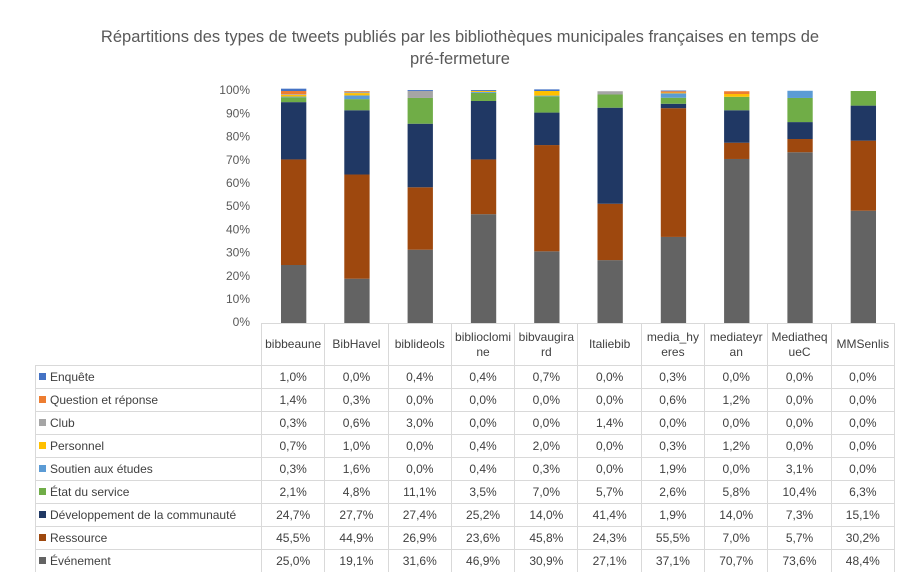 The width and height of the screenshot is (904, 572). What do you see at coordinates (238, 113) in the screenshot?
I see `y-tick-label: 90%` at bounding box center [238, 113].